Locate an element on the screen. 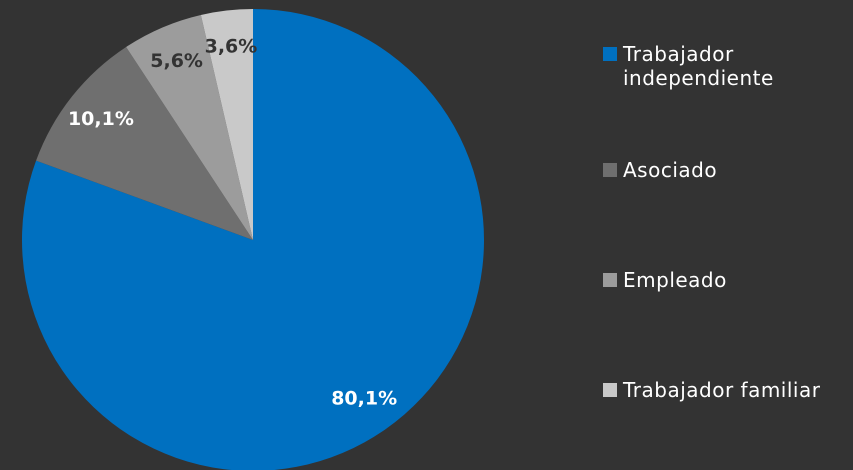 Image resolution: width=853 pixels, height=470 pixels. data-label: 10,1% is located at coordinates (101, 119).